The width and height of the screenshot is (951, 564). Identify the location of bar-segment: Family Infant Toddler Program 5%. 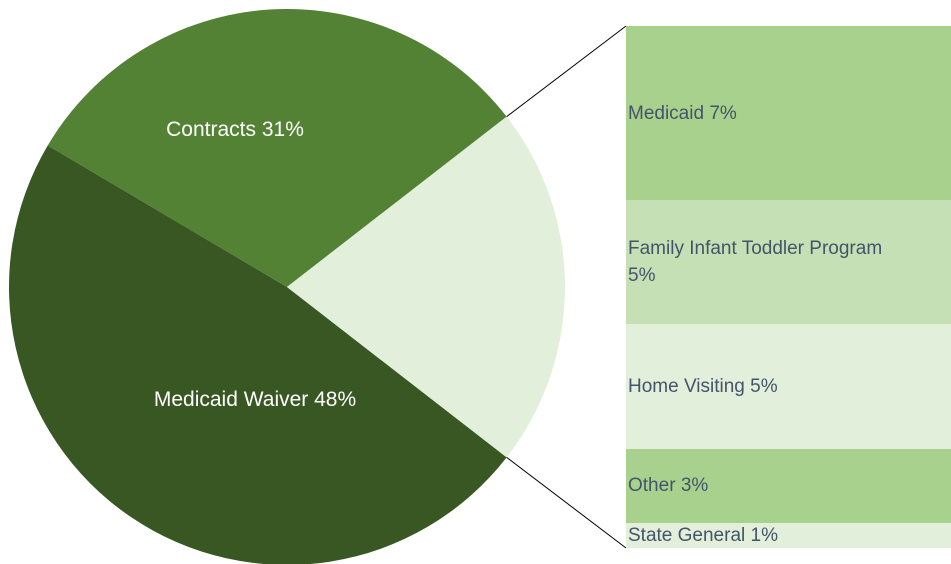
(788, 262).